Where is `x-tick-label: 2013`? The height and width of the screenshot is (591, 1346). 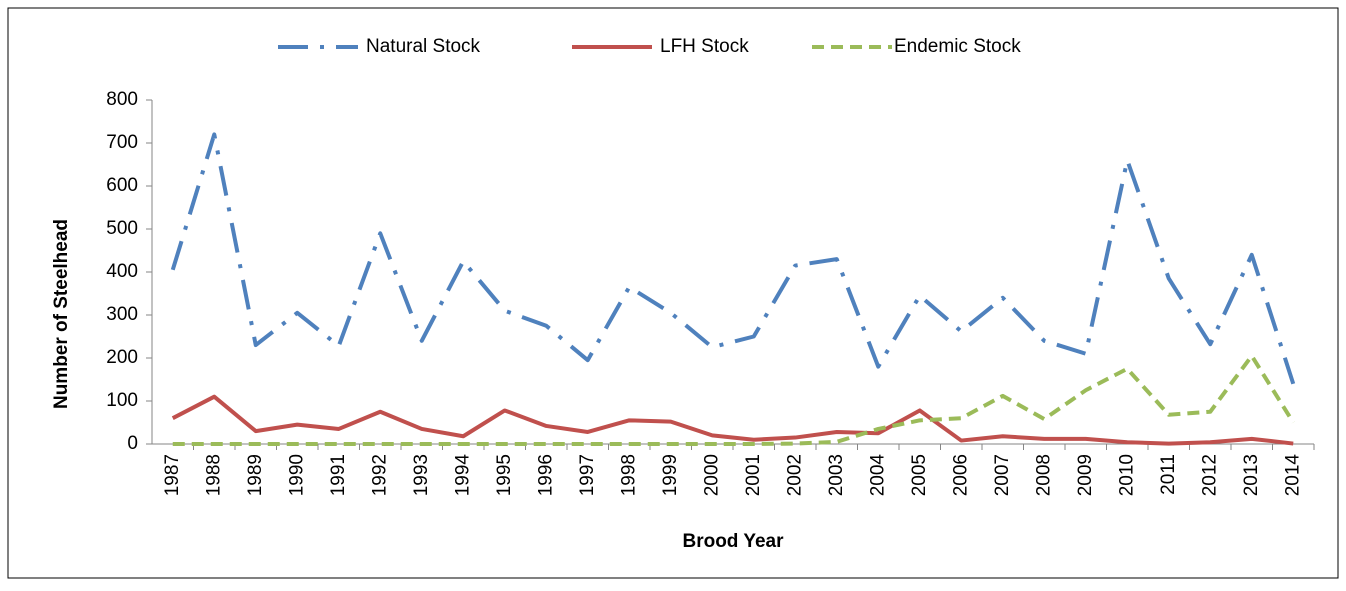 x-tick-label: 2013 is located at coordinates (1251, 475).